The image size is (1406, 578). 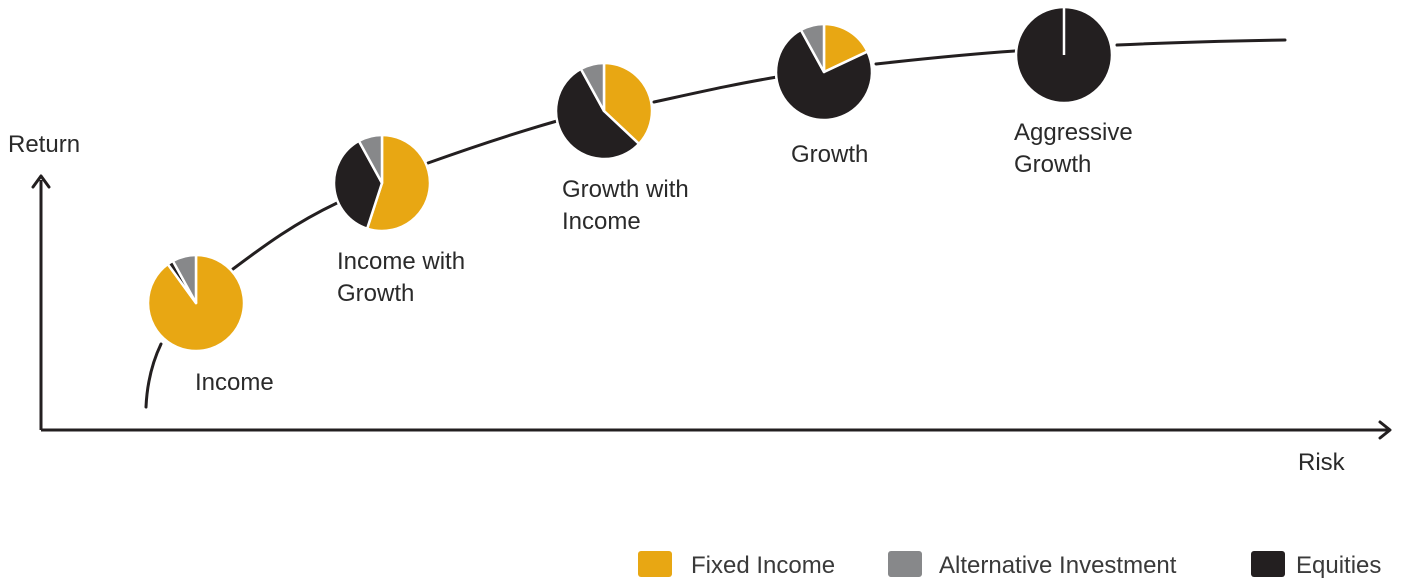 I want to click on x-axis-arrow, so click(x=1385, y=430).